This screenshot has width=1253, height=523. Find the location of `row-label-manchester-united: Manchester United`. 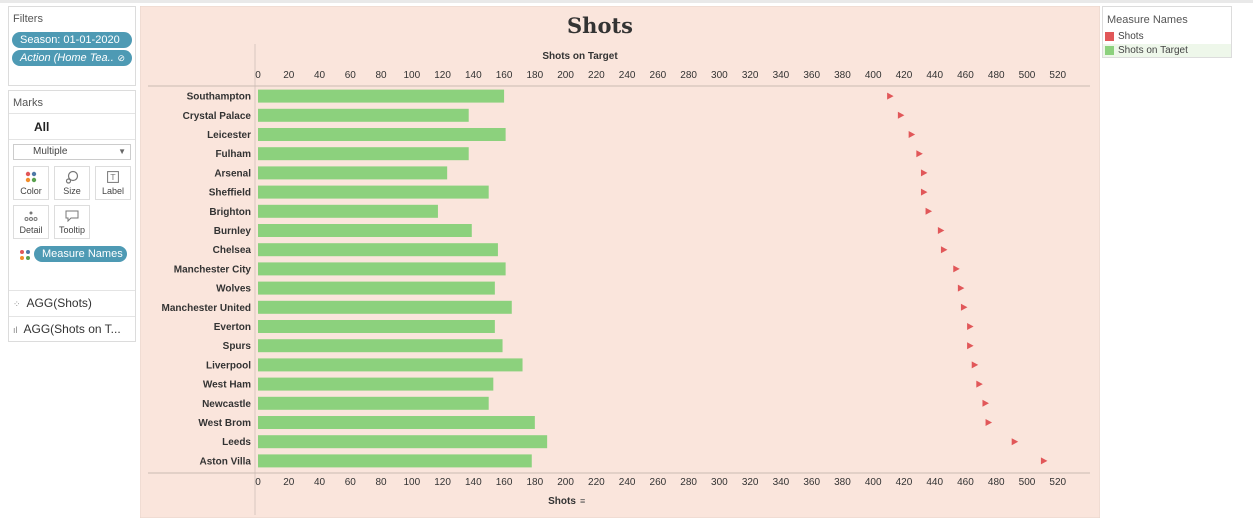

row-label-manchester-united: Manchester United is located at coordinates (206, 308).